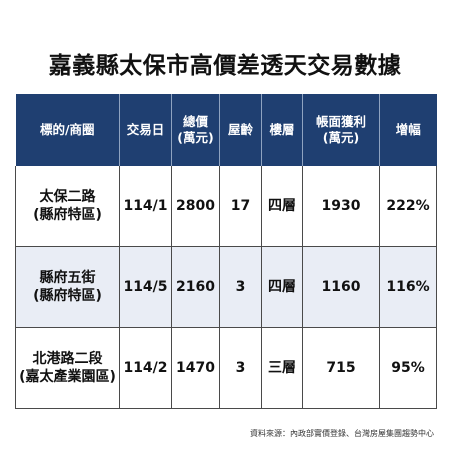 Image resolution: width=450 pixels, height=450 pixels. Describe the element at coordinates (67, 206) in the screenshot. I see `cell-target: 太保二路 (縣府特區)` at that location.